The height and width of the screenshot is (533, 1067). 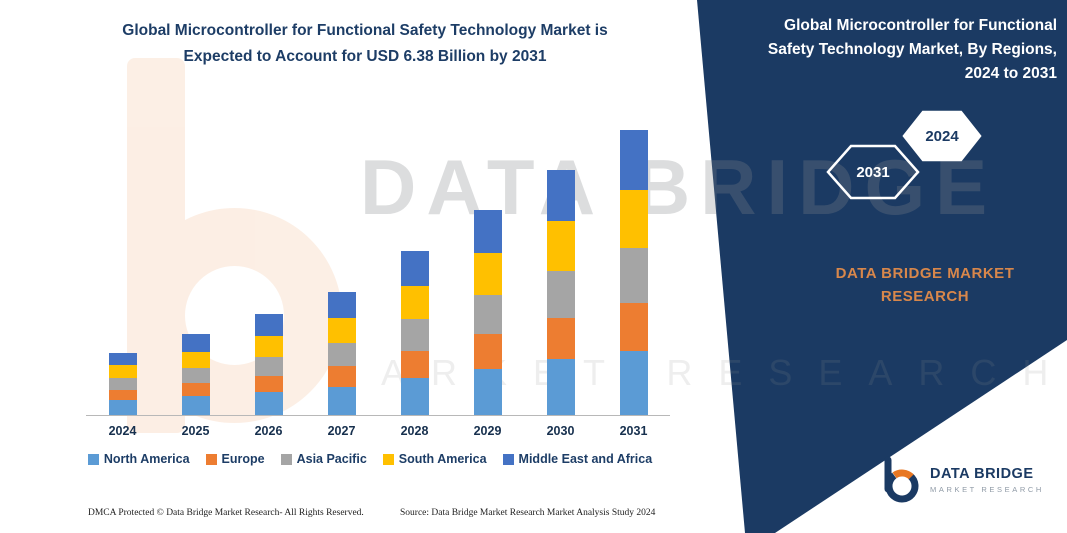 I want to click on bar-2029, so click(x=487, y=312).